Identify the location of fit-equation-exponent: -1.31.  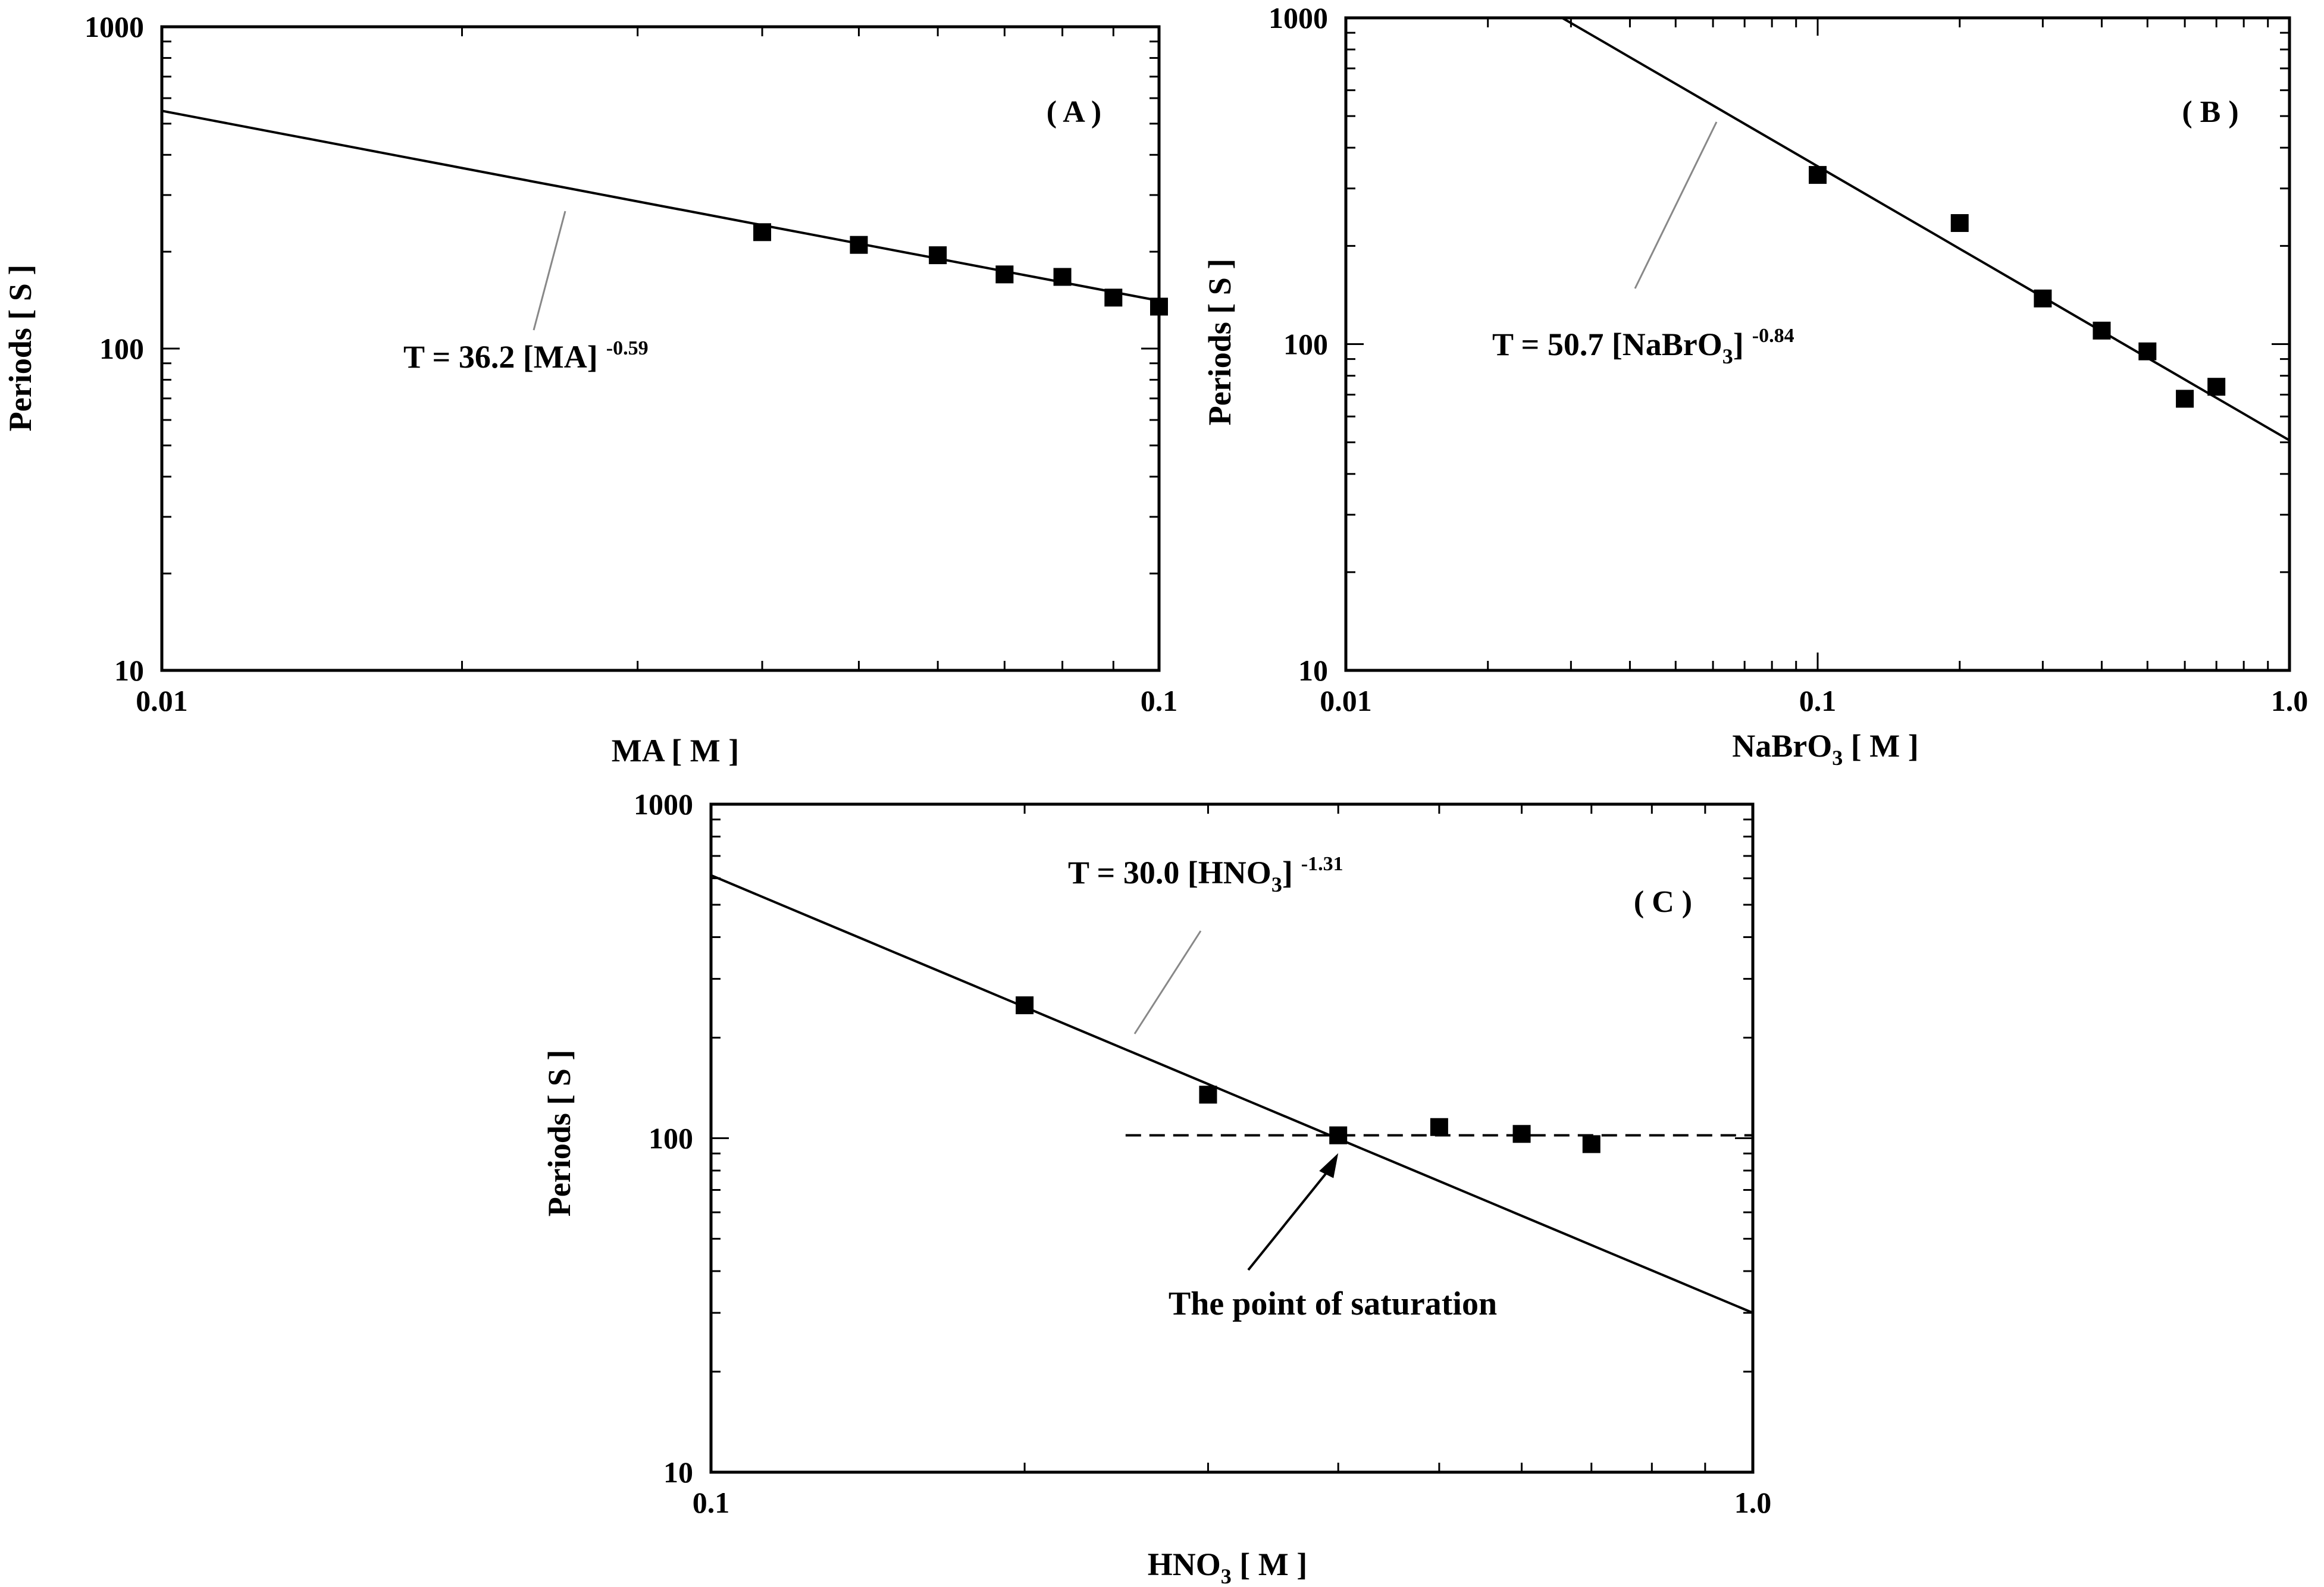
(1322, 864).